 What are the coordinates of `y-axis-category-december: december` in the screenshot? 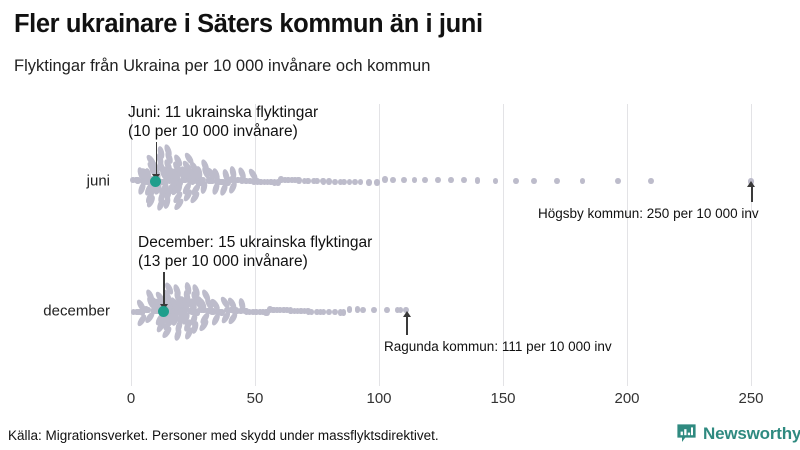 It's located at (76, 311).